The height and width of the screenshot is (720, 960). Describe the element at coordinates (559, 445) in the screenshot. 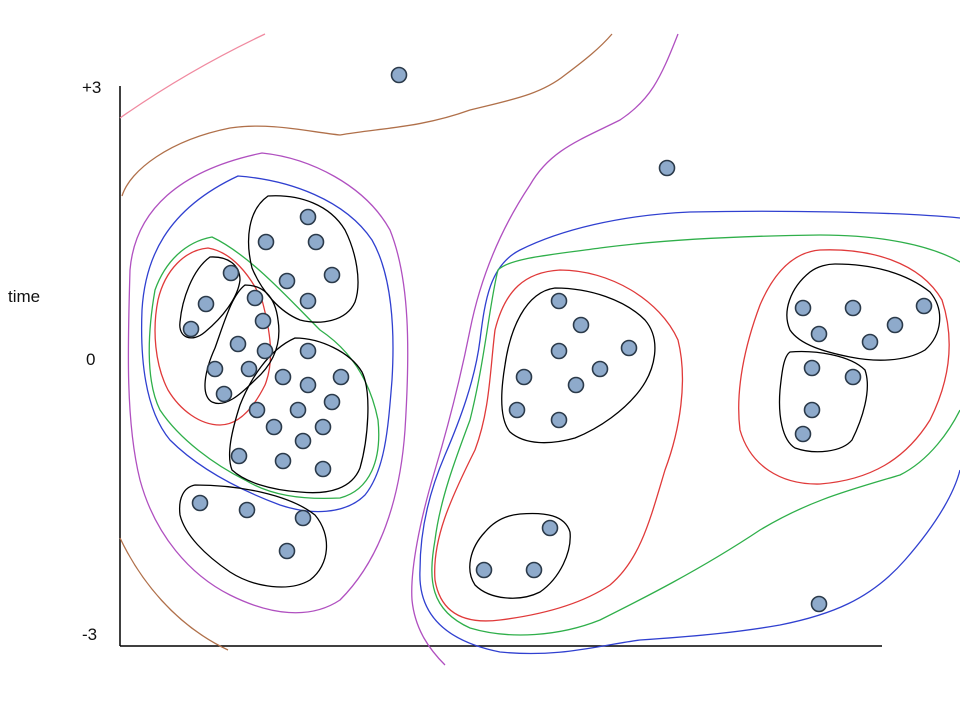

I see `contour-red-mid` at that location.